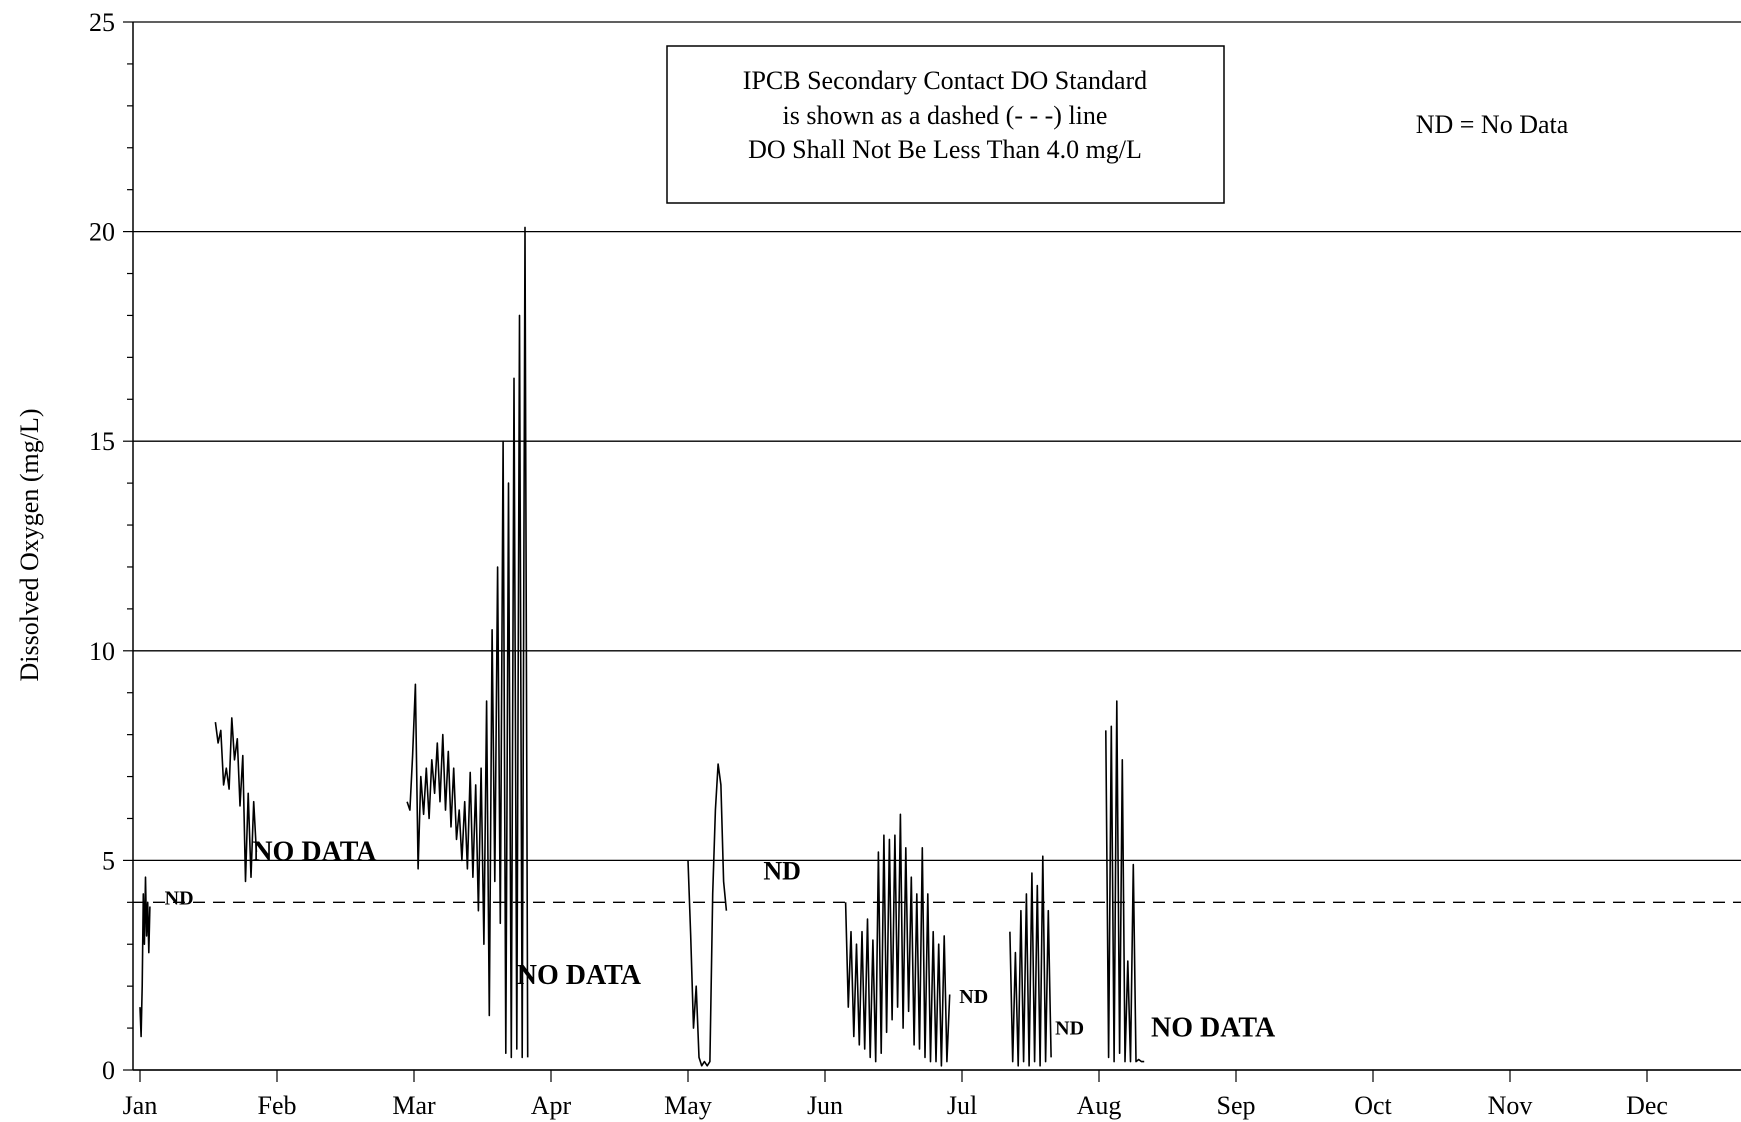 The height and width of the screenshot is (1122, 1741). I want to click on x-tick-label: Nov, so click(1510, 1105).